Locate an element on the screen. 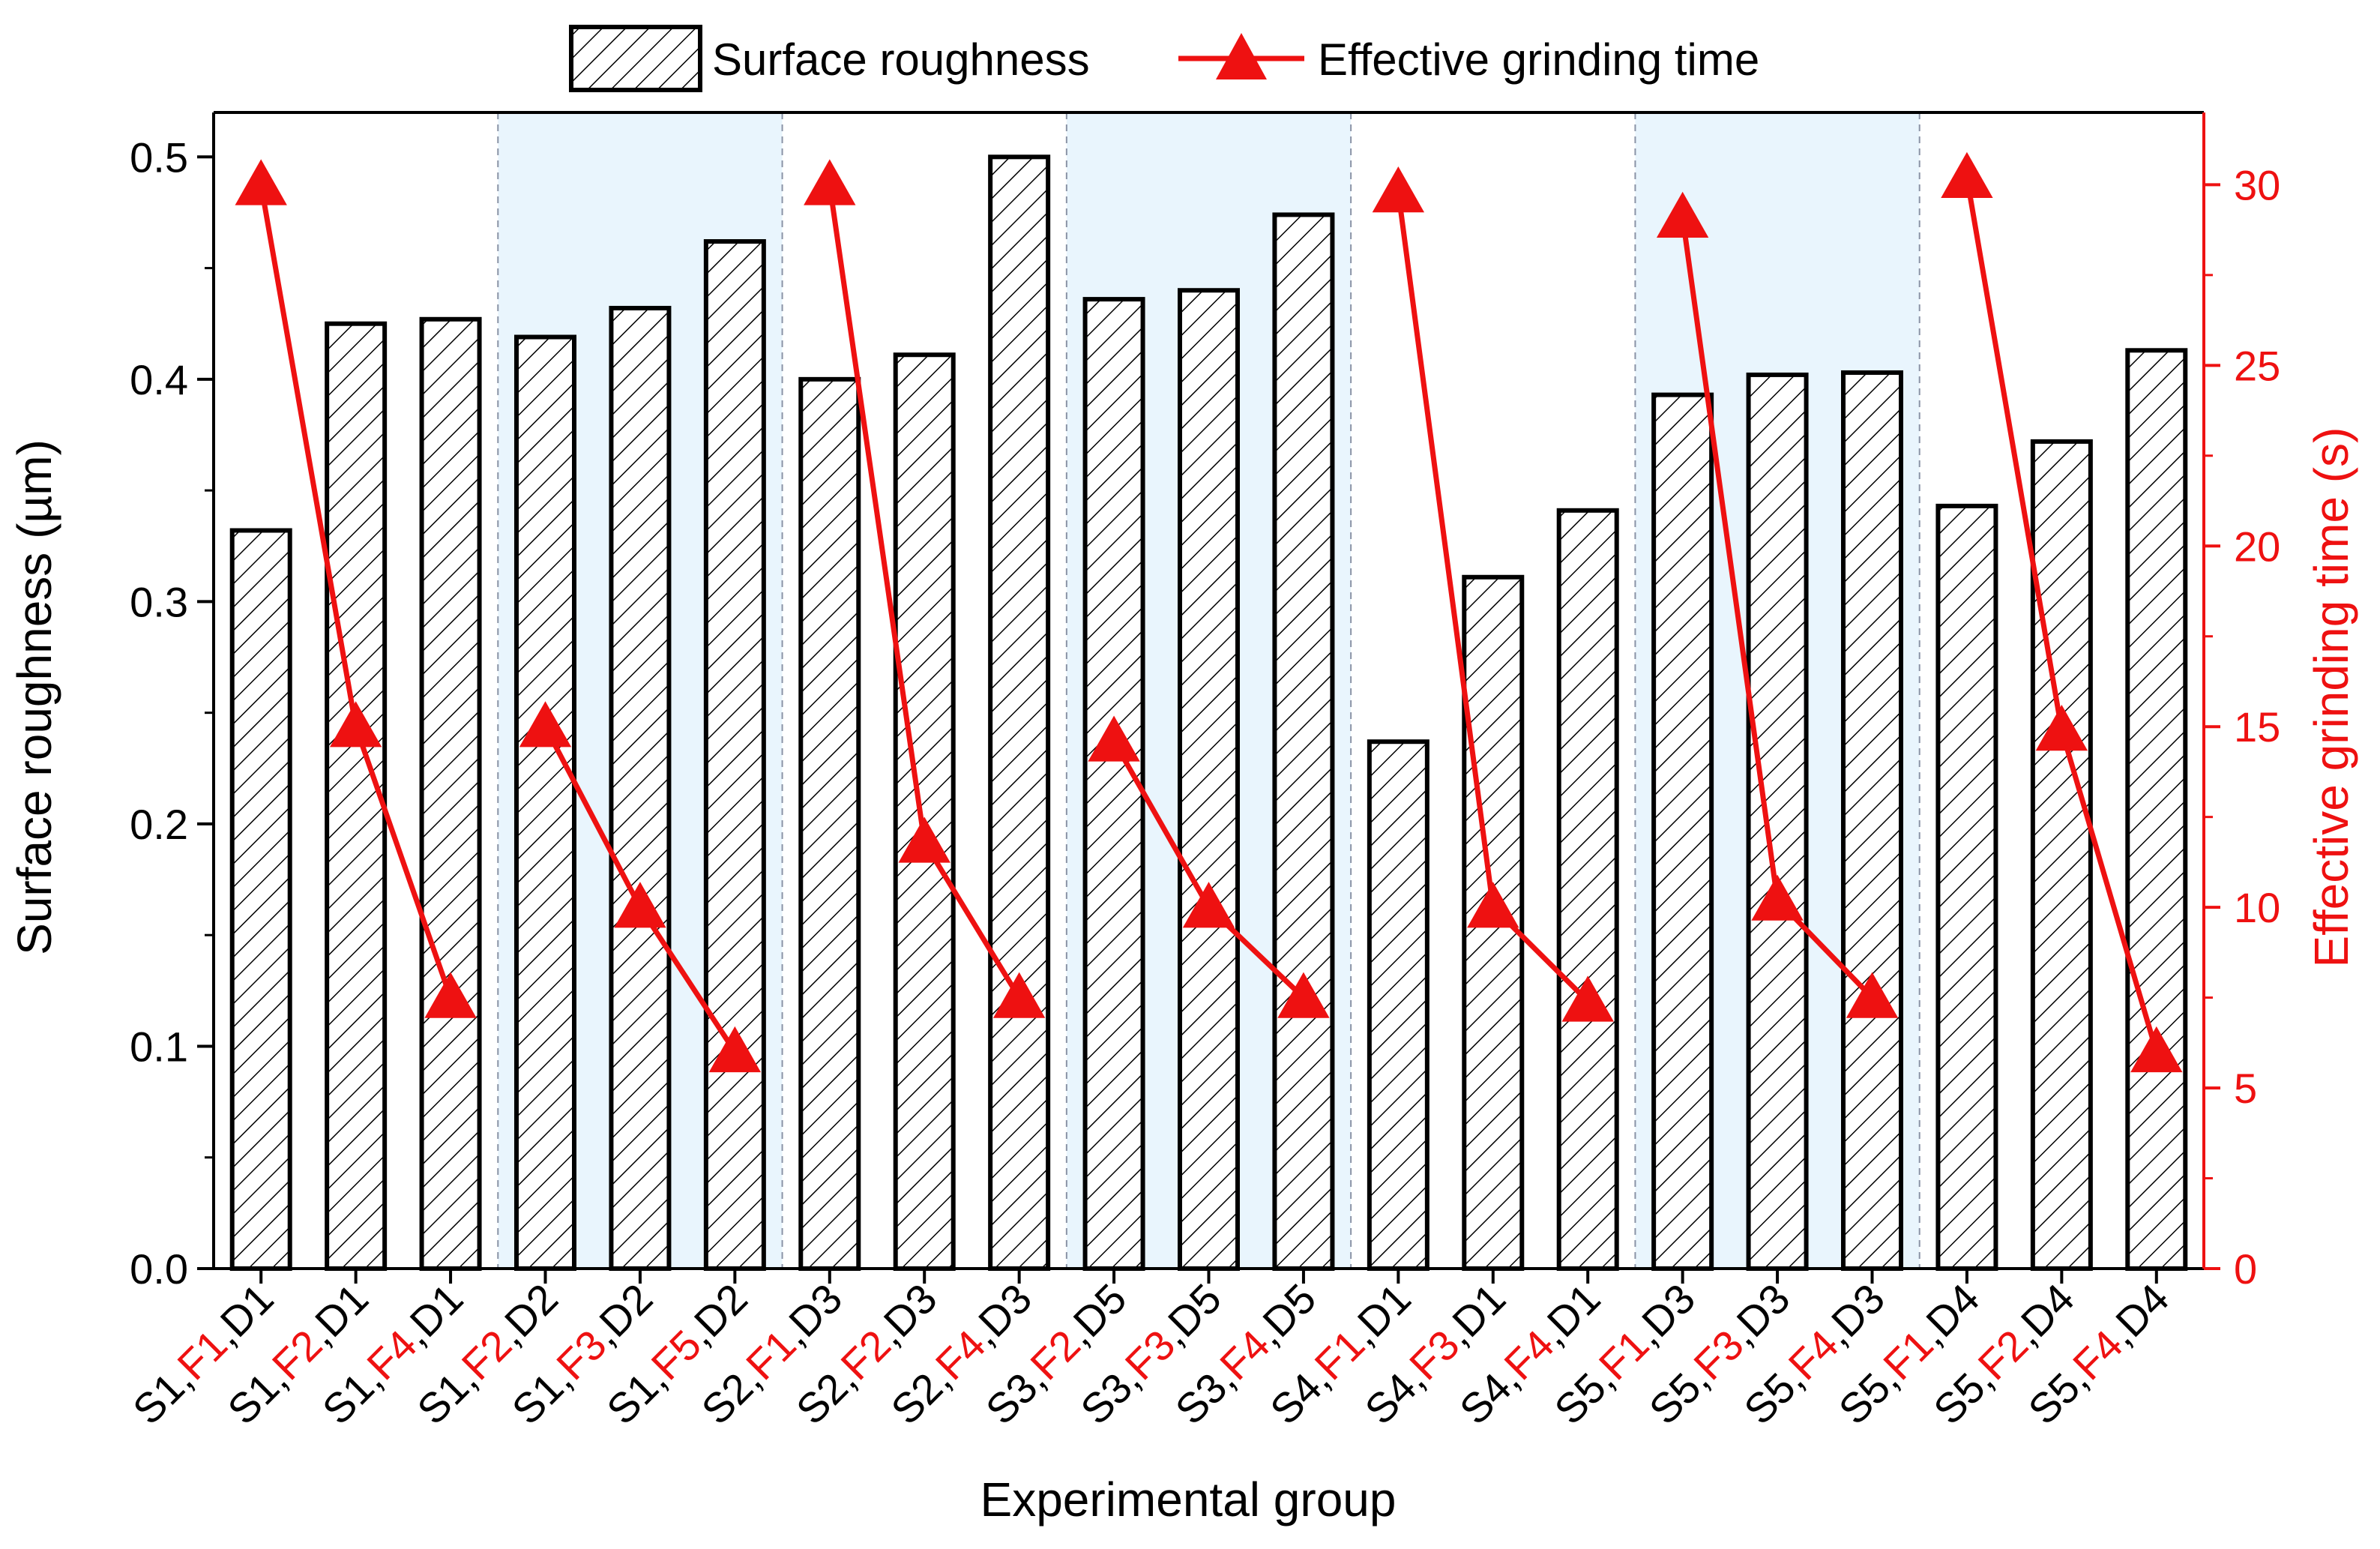 This screenshot has height=1549, width=2380. y2-tick-label-0: 0 is located at coordinates (2245, 1269).